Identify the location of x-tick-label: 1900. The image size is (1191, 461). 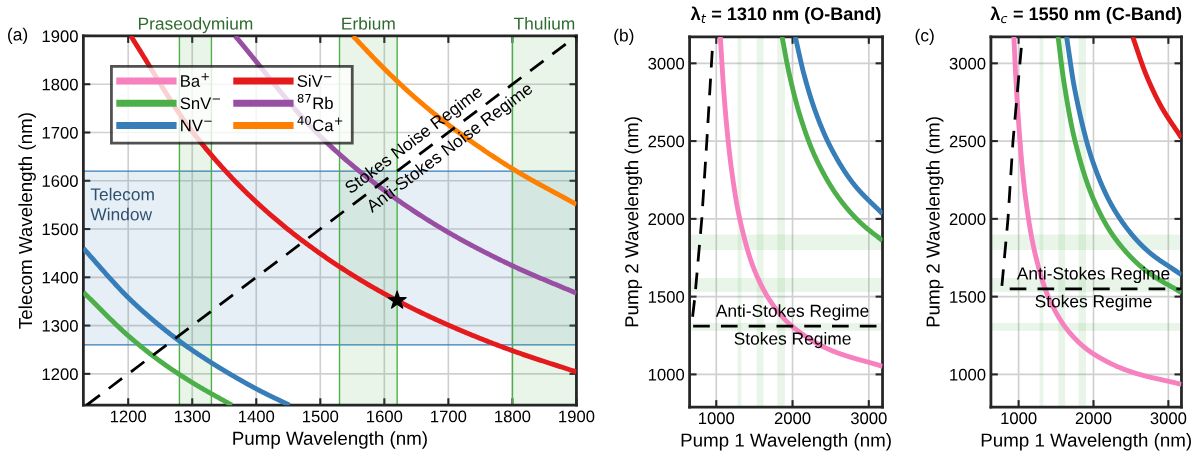
(577, 416).